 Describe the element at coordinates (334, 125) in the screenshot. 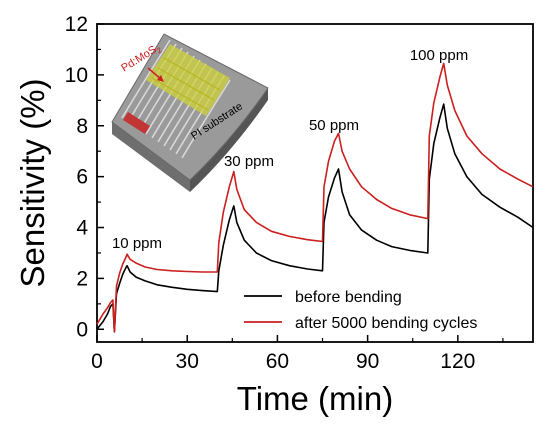

I see `annotation-50ppm: 50 ppm` at that location.